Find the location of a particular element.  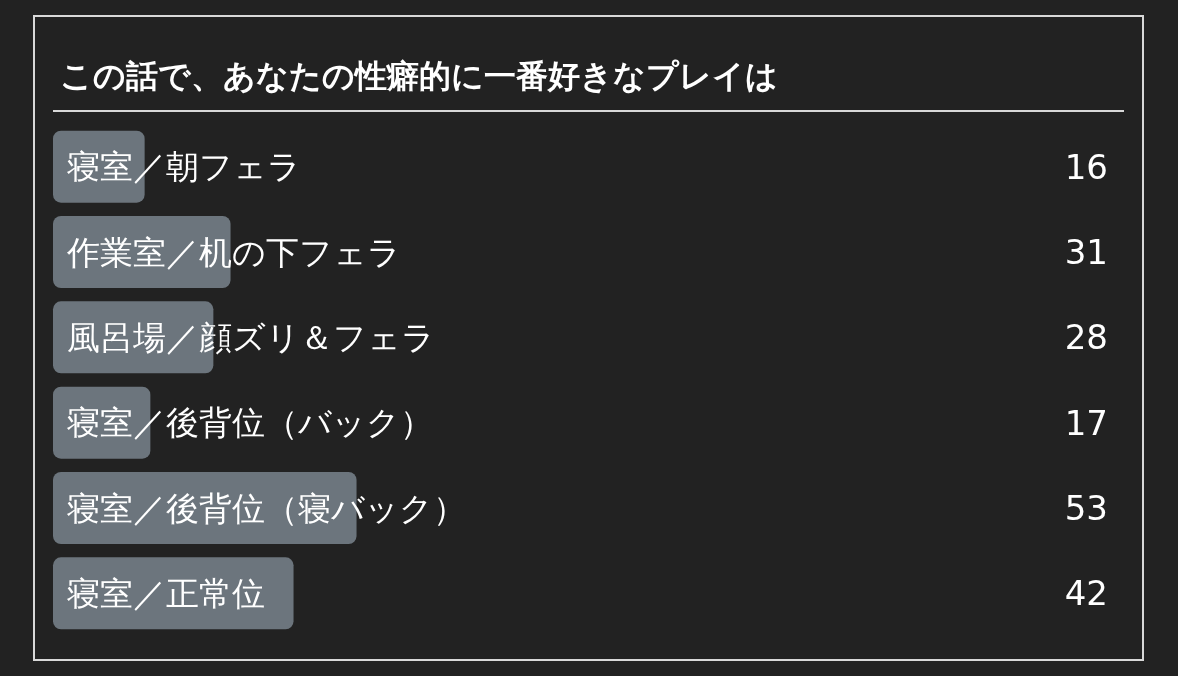

data-label: 17 is located at coordinates (1086, 422).